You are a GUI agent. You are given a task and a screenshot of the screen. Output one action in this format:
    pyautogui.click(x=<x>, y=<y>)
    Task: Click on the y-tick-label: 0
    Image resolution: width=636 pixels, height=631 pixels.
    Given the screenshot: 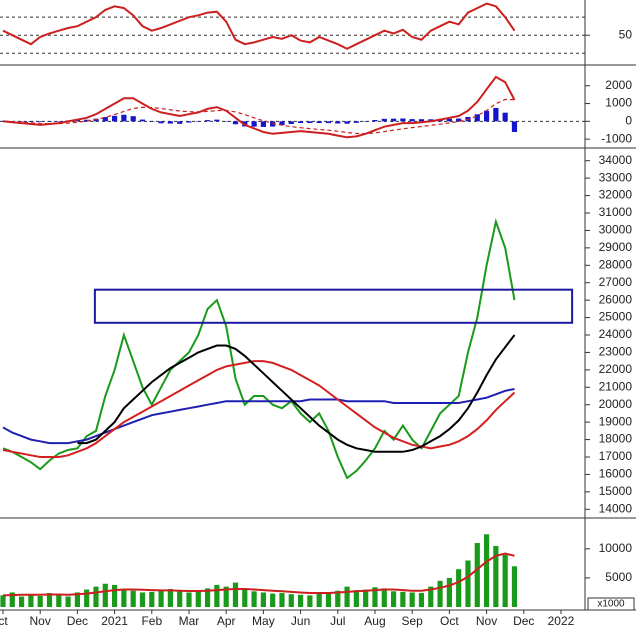 What is the action you would take?
    pyautogui.click(x=628, y=121)
    